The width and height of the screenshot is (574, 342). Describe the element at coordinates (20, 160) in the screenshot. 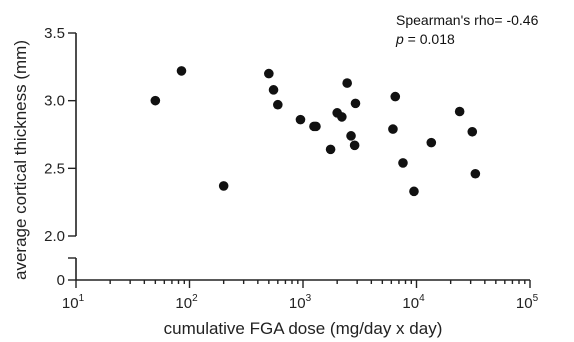

I see `y-axis-title: average cortical thickness (mm)` at that location.